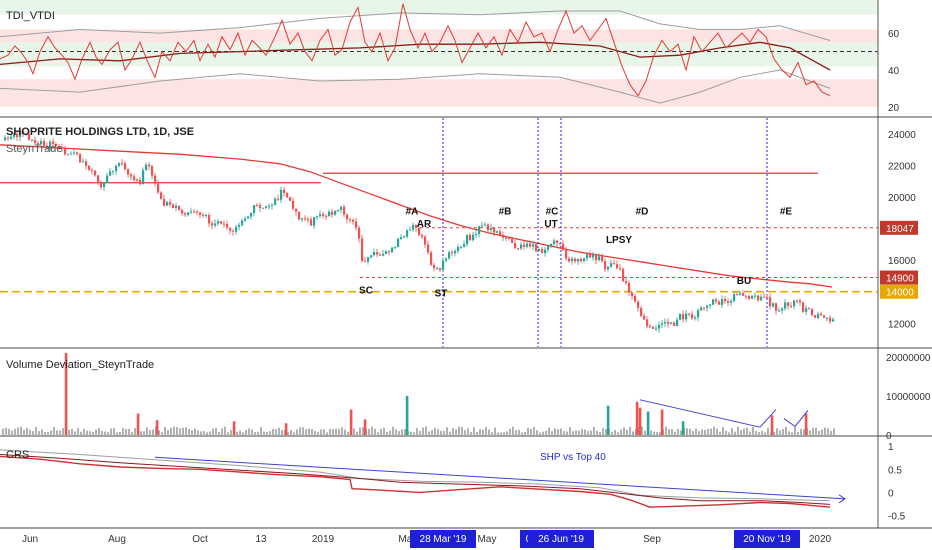 This screenshot has height=550, width=932. Describe the element at coordinates (899, 277) in the screenshot. I see `price-badge` at that location.